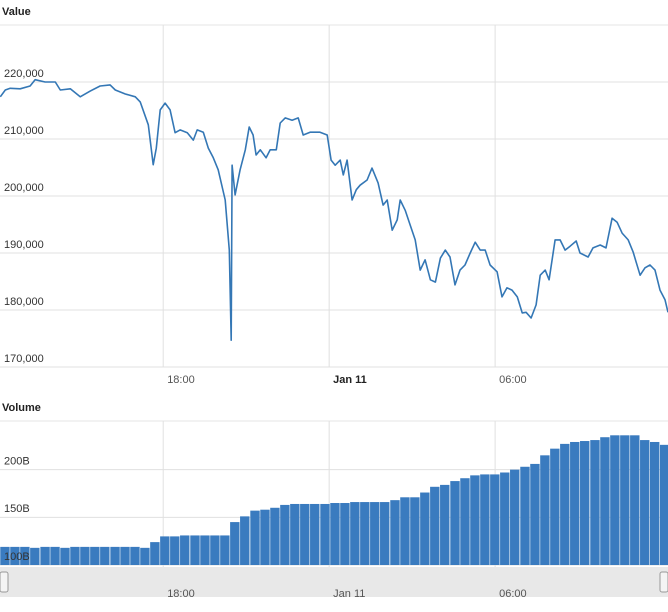 Image resolution: width=668 pixels, height=612 pixels. What do you see at coordinates (21, 408) in the screenshot?
I see `chart-title: Volume` at bounding box center [21, 408].